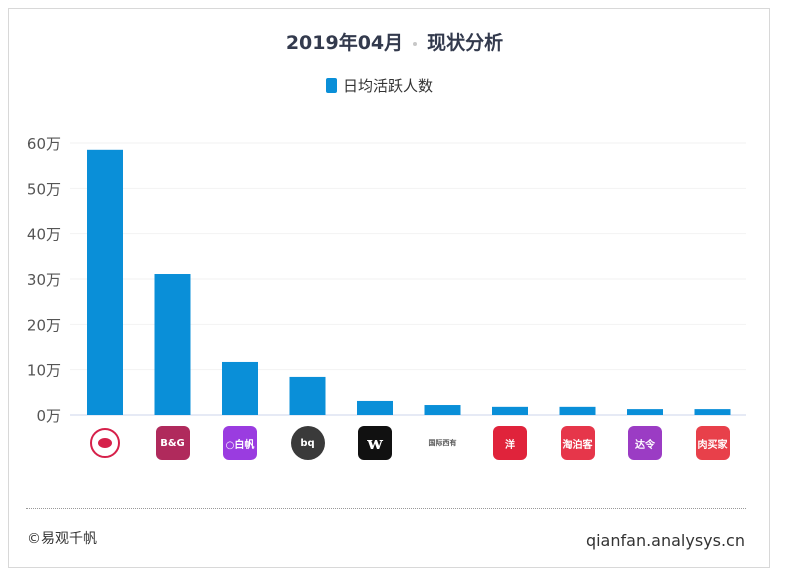  What do you see at coordinates (665, 540) in the screenshot?
I see `site-url: qianfan.analysys.cn` at bounding box center [665, 540].